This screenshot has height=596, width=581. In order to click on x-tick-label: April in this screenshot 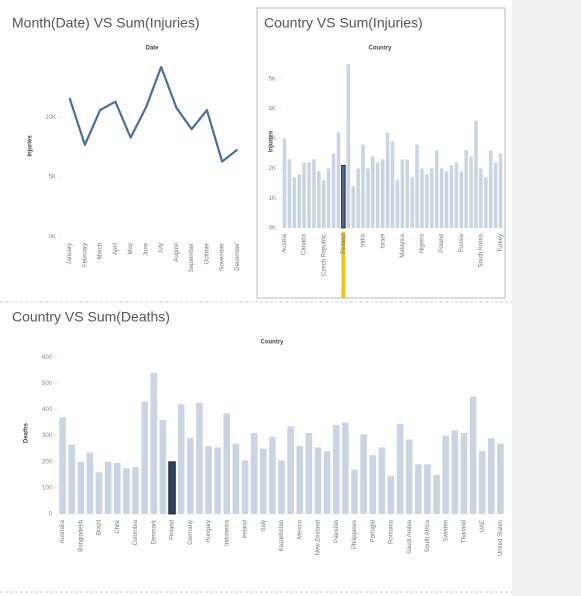, I will do `click(116, 249)`.